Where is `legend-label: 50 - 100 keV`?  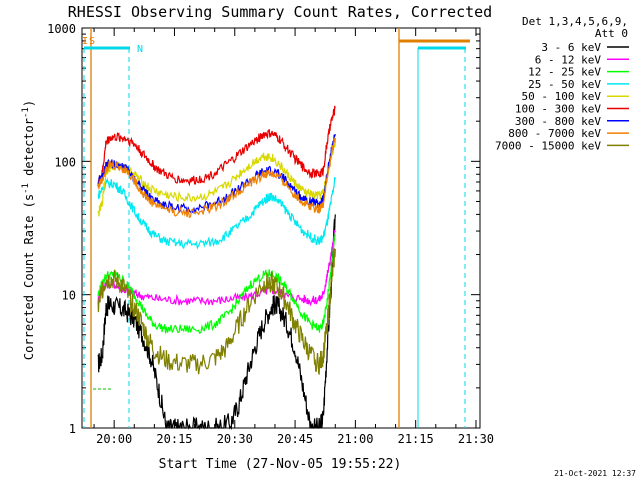
legend-label: 50 - 100 keV is located at coordinates (562, 96).